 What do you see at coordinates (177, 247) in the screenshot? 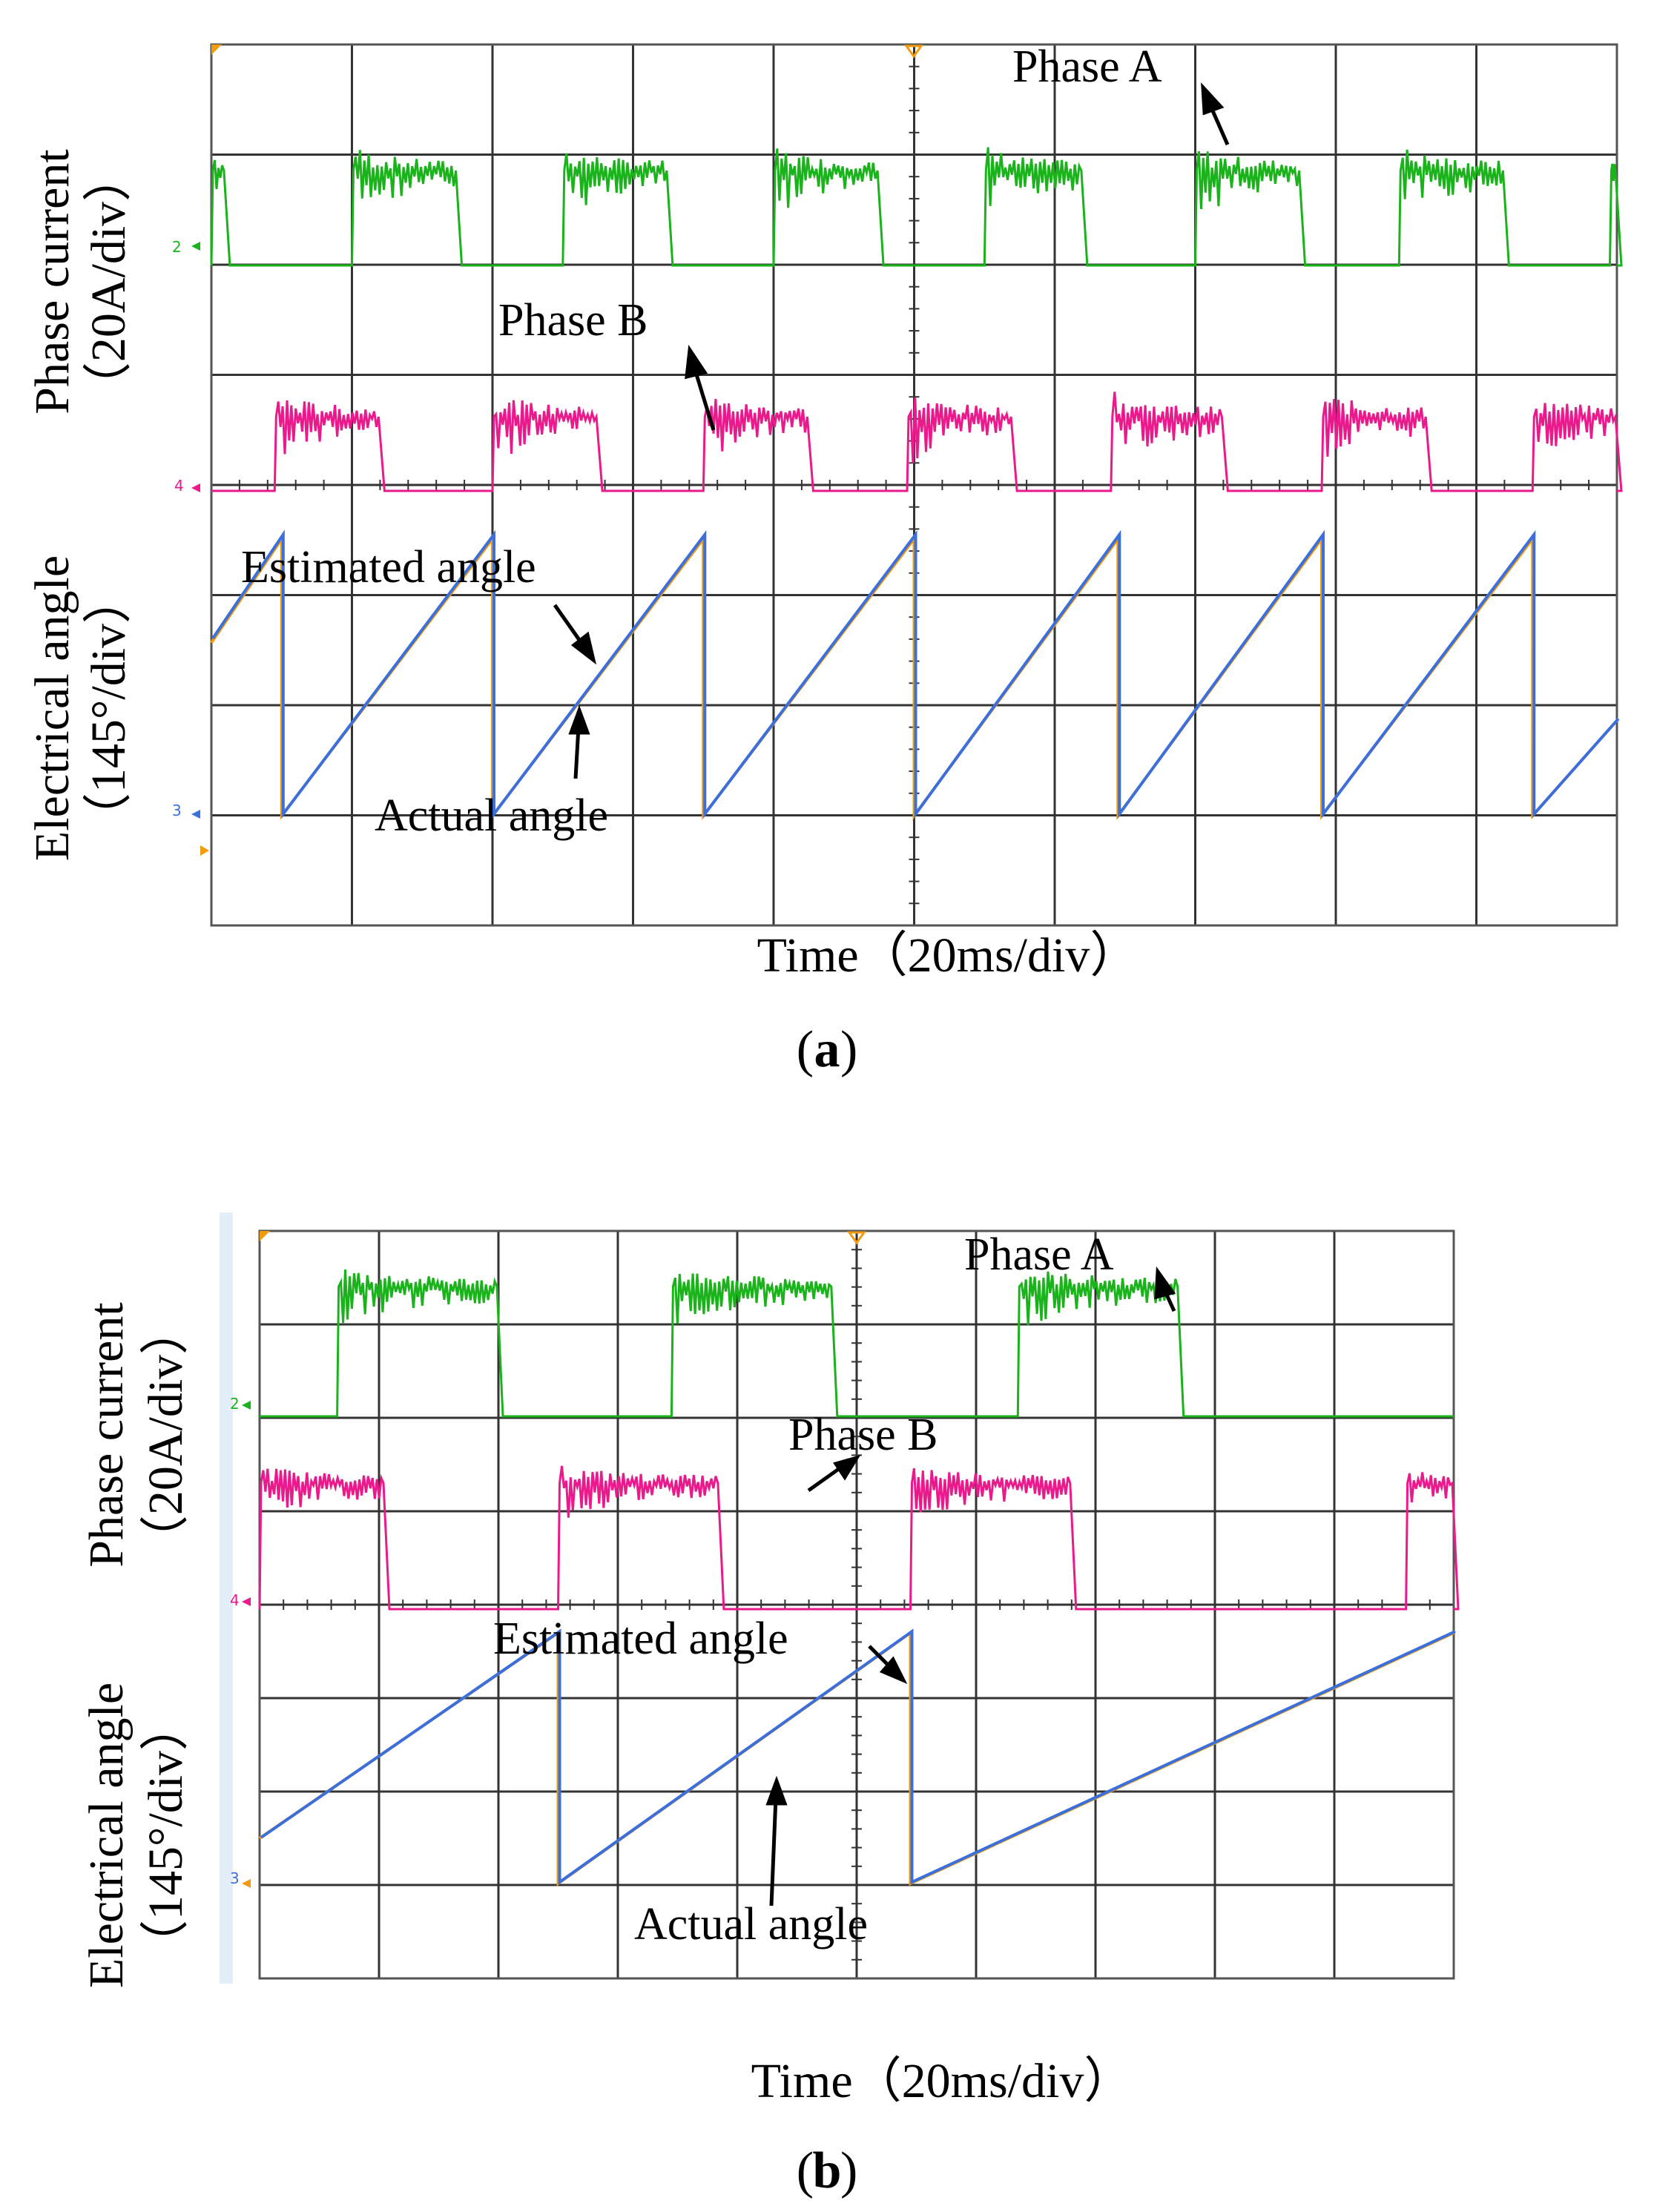
I see `ch2-marker-a: 2` at bounding box center [177, 247].